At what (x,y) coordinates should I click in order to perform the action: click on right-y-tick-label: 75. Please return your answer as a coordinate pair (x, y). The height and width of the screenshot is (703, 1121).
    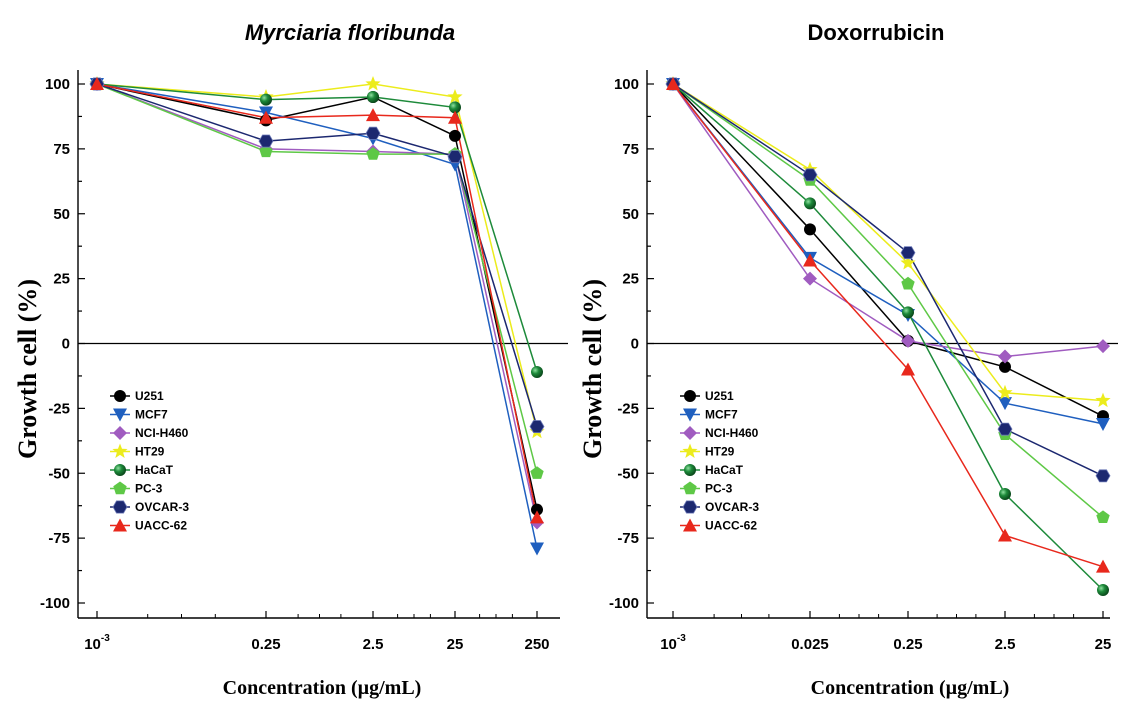
    Looking at the image, I should click on (630, 149).